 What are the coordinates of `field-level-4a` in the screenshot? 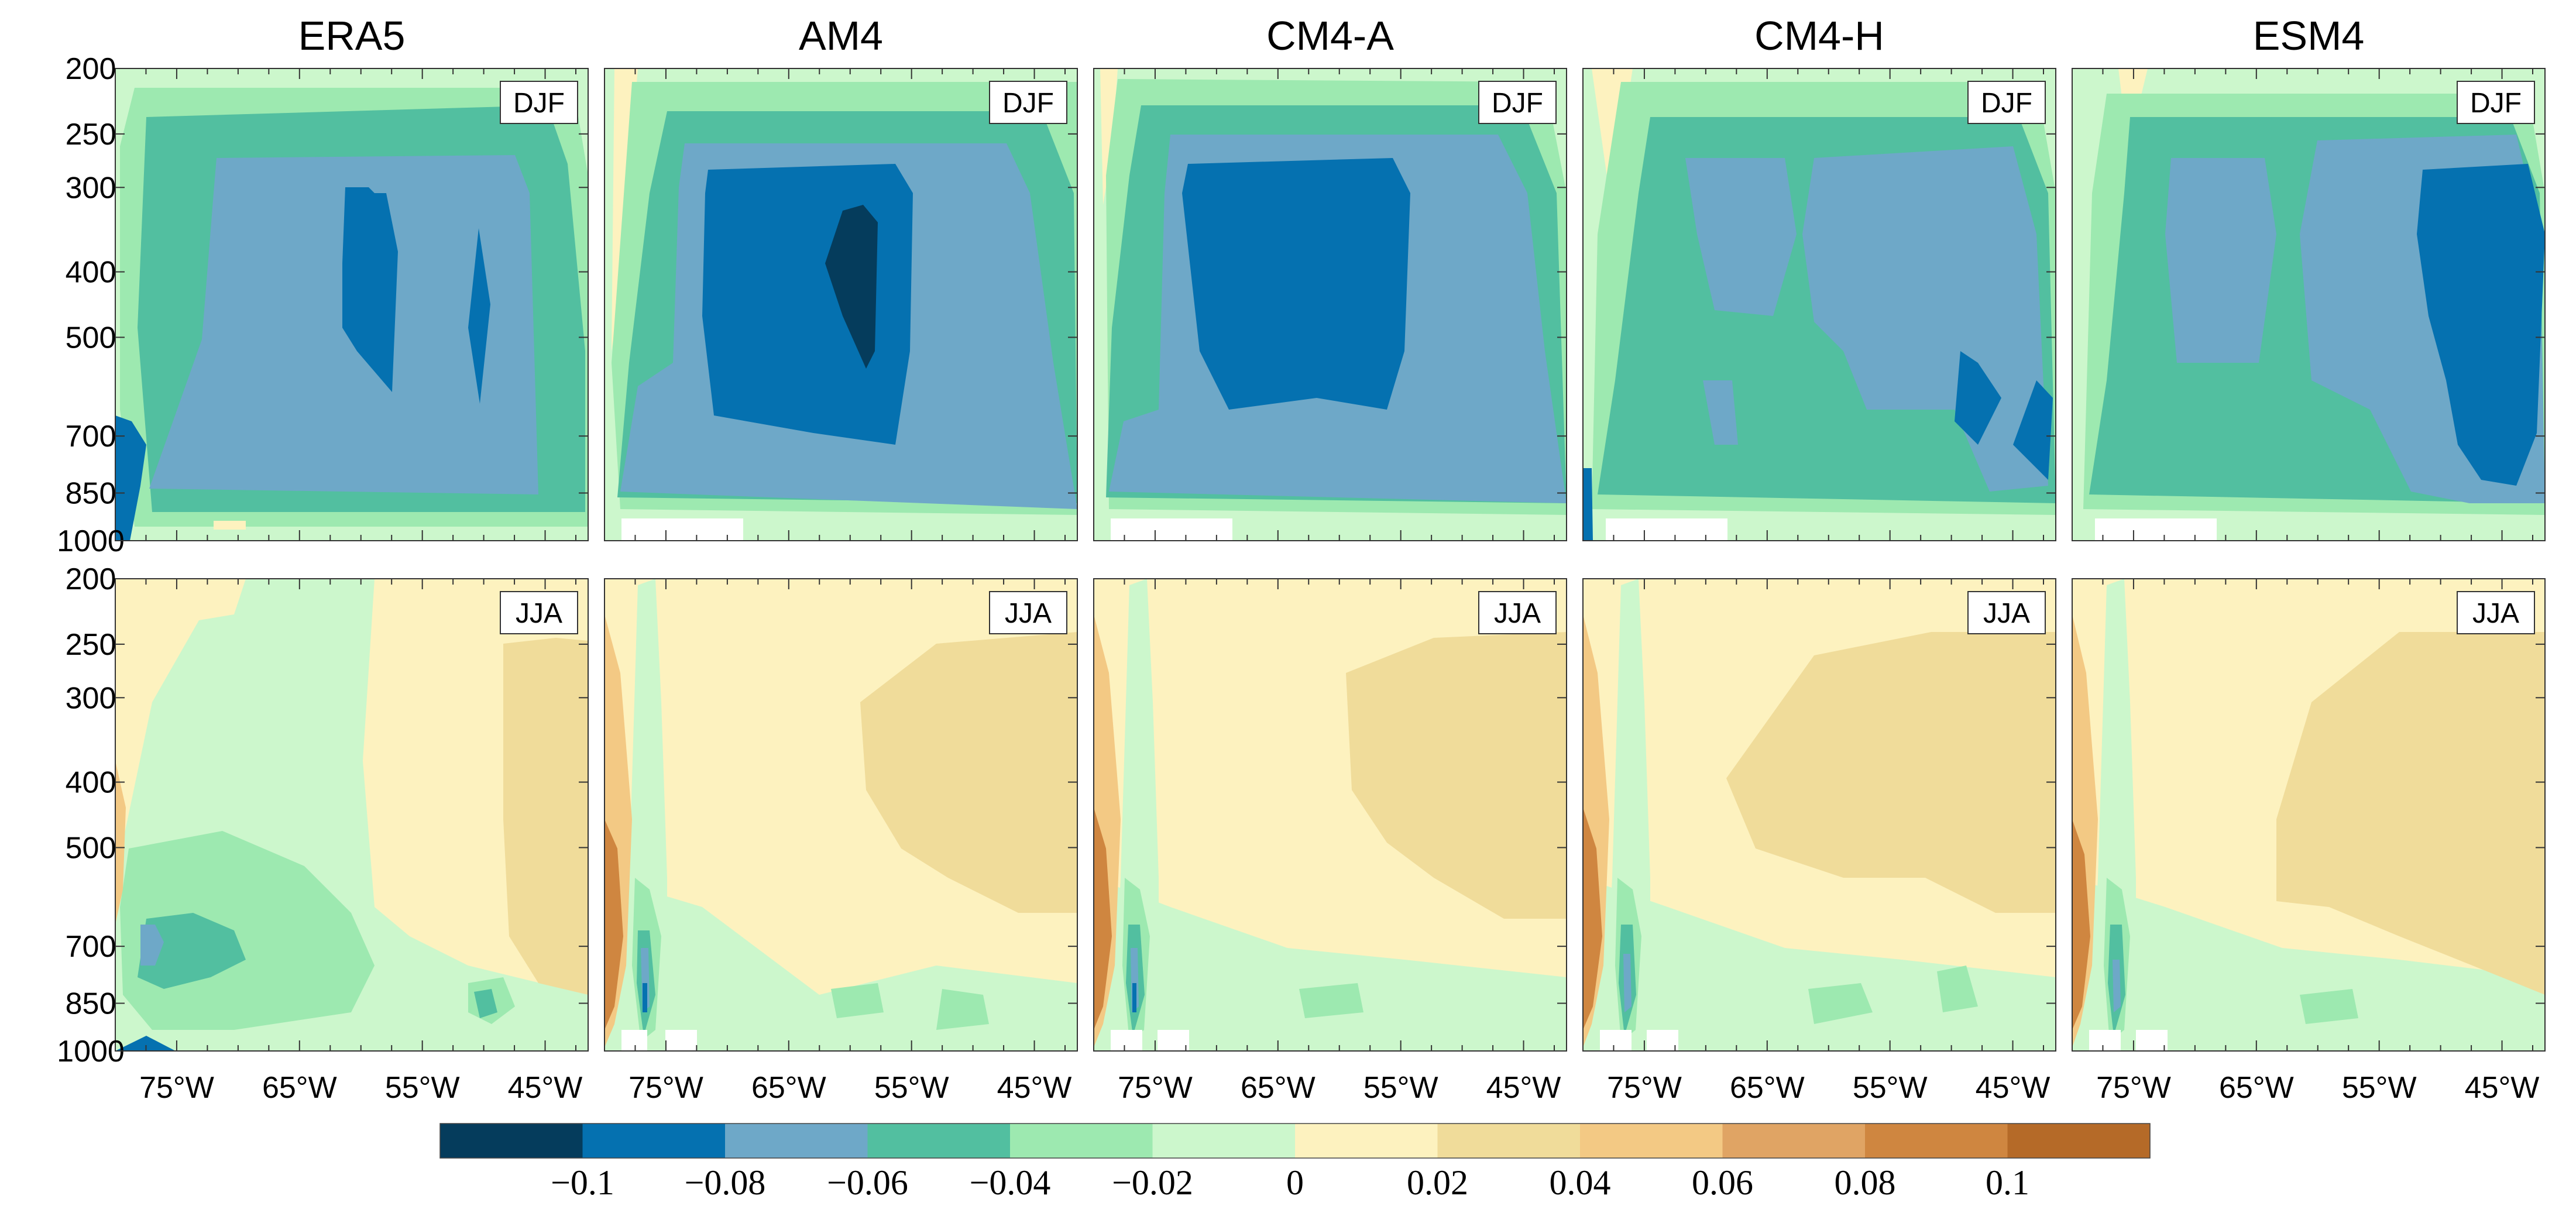 It's located at (370, 289).